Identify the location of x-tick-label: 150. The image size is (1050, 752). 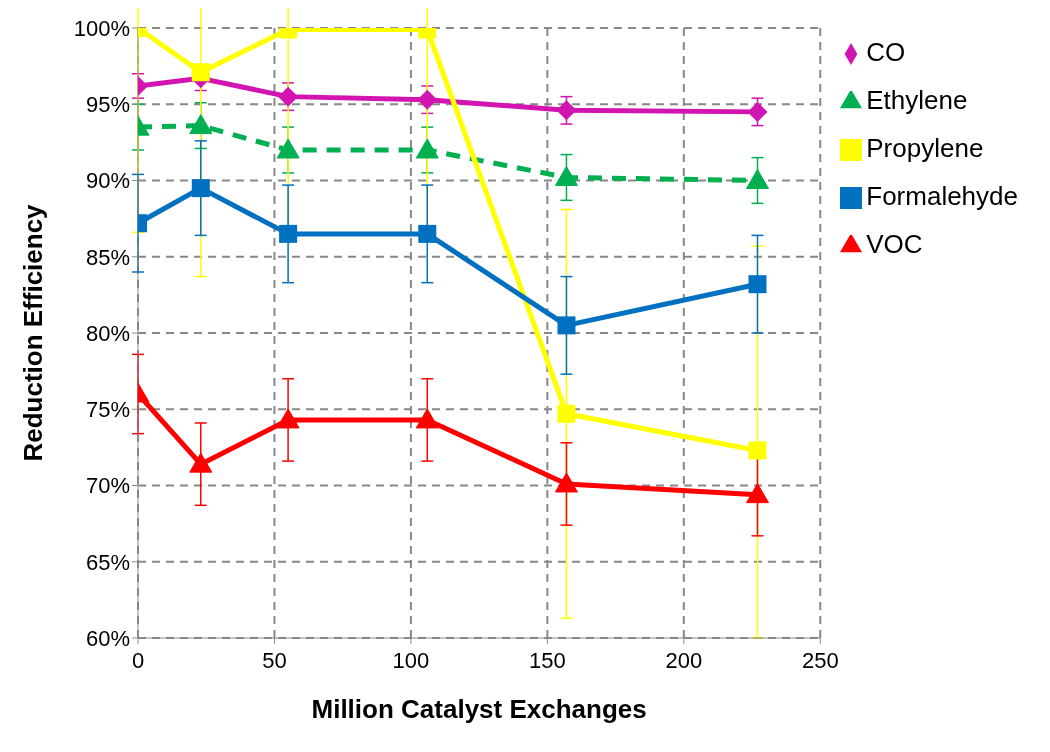
(547, 660).